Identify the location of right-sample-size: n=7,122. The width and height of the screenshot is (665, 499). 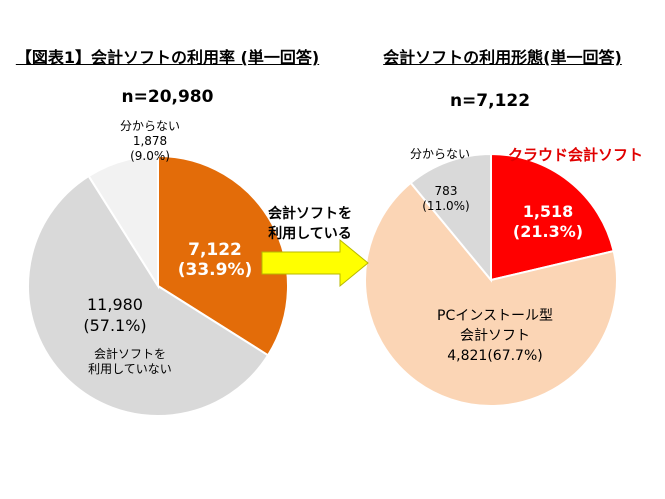
(490, 101).